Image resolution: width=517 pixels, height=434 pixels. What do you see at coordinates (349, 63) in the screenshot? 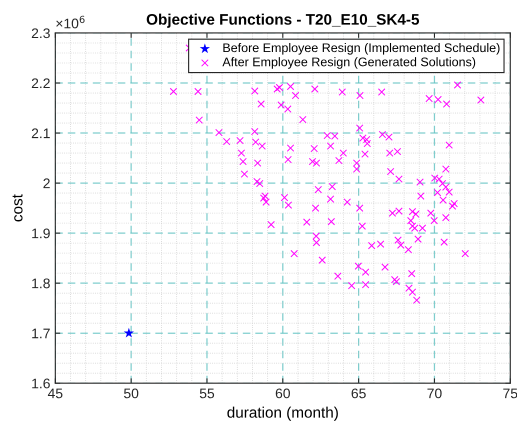
I see `legend-label: After Employee Resign (Generated Solutions)` at bounding box center [349, 63].